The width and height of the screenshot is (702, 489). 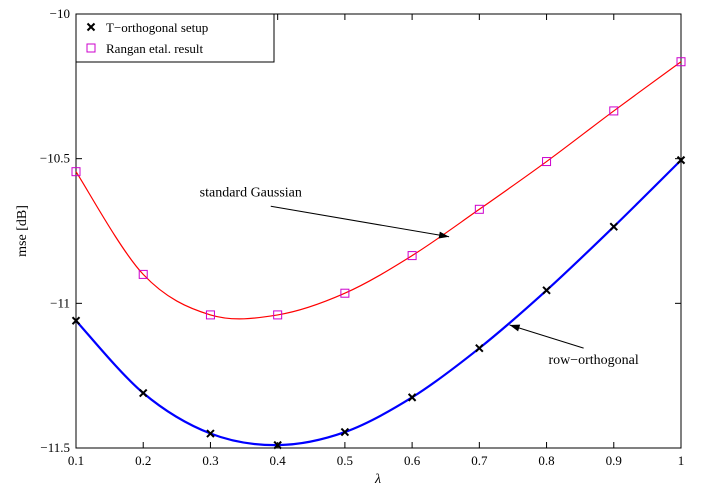 What do you see at coordinates (210, 460) in the screenshot?
I see `x-tick-label: 0.3` at bounding box center [210, 460].